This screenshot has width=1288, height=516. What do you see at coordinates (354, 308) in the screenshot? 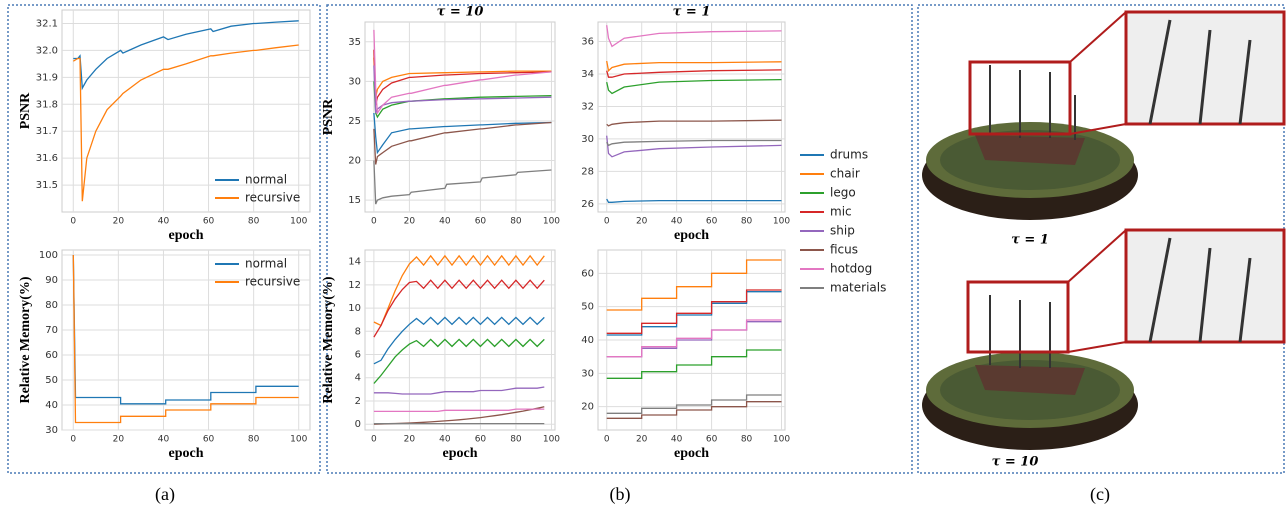
I see `y-tick-label: 10` at bounding box center [354, 308].